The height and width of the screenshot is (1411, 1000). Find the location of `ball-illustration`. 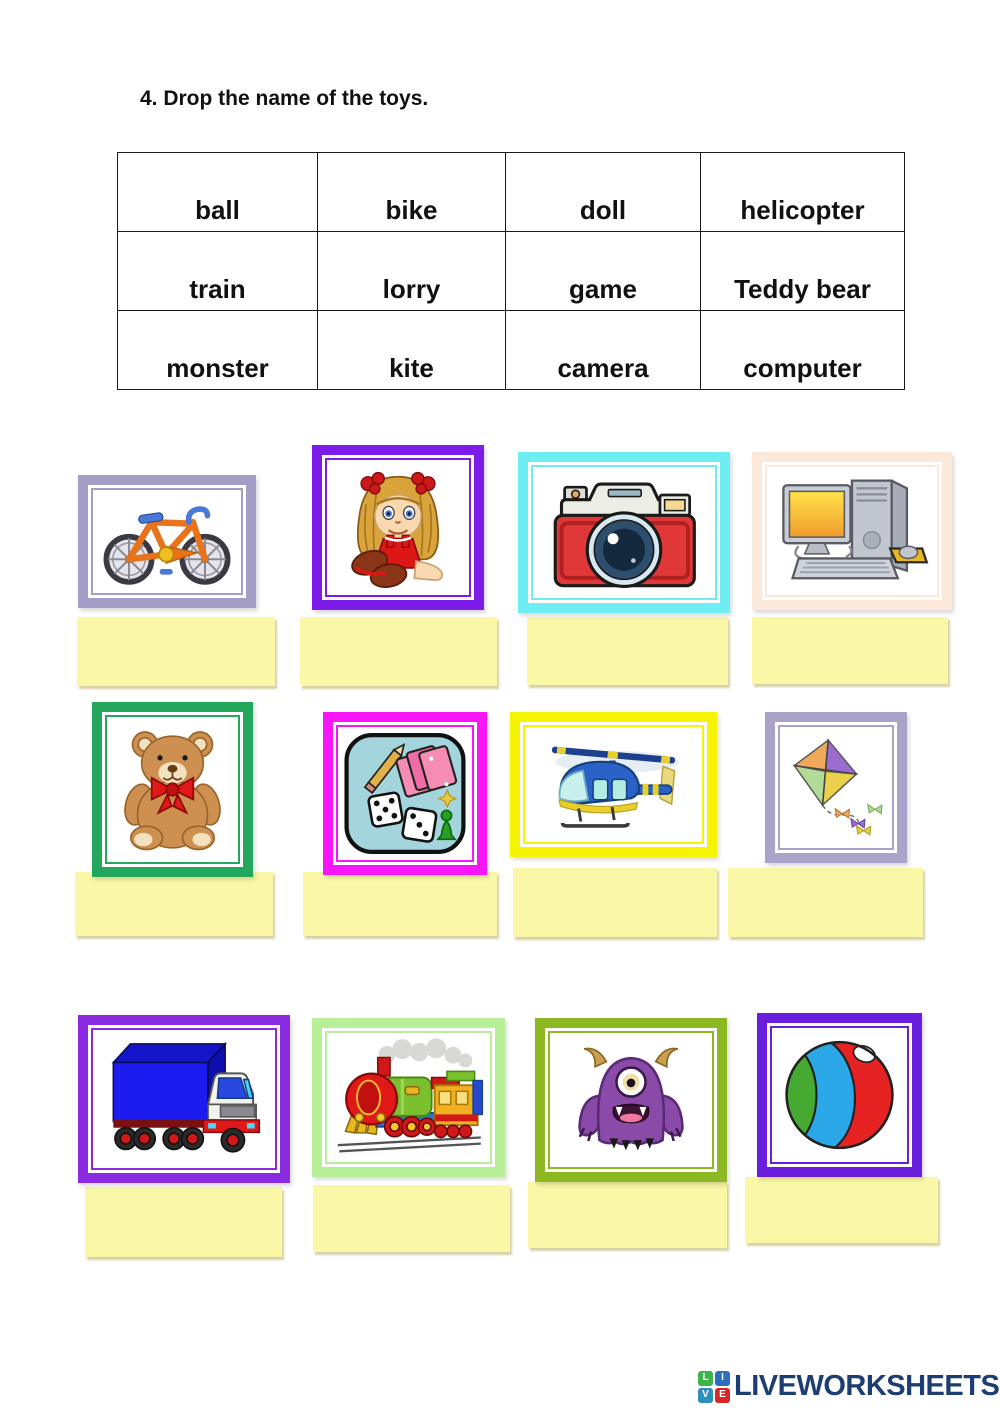

ball-illustration is located at coordinates (839, 1095).